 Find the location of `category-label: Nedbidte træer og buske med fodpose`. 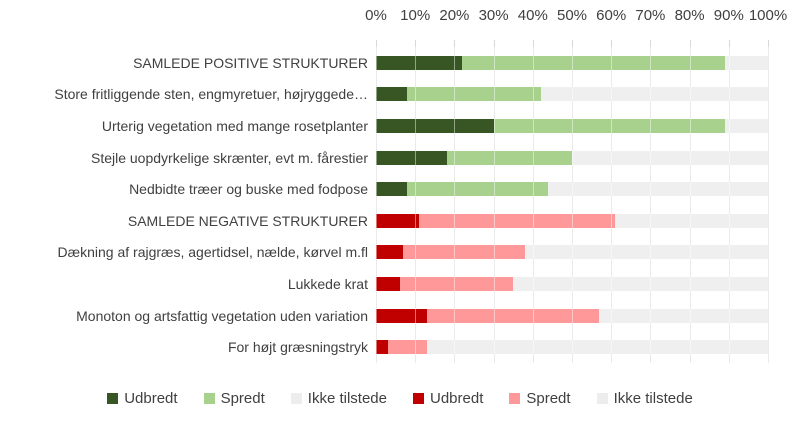

category-label: Nedbidte træer og buske med fodpose is located at coordinates (248, 189).